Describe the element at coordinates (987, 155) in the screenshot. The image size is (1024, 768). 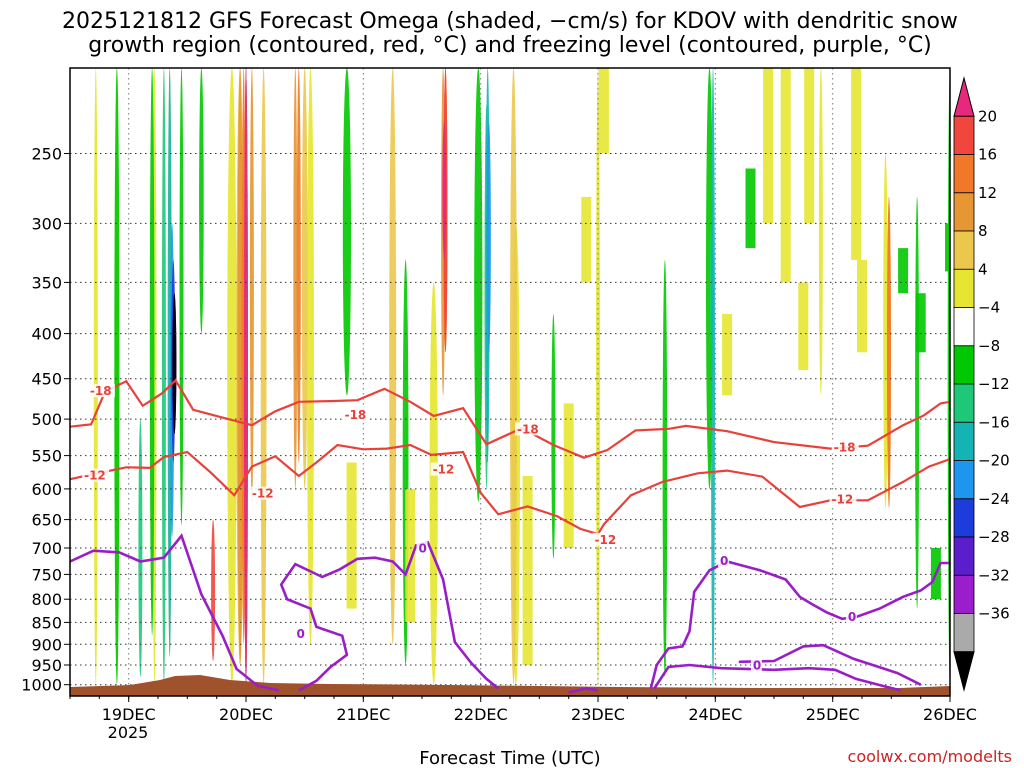
I see `colorbar-label: 16` at that location.